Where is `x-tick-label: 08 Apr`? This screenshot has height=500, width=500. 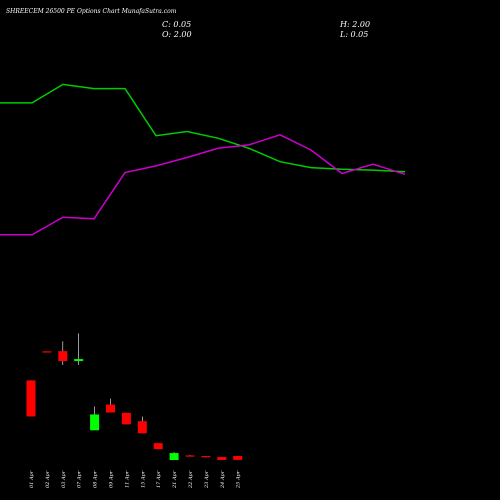 x-tick-label: 08 Apr is located at coordinates (96, 479).